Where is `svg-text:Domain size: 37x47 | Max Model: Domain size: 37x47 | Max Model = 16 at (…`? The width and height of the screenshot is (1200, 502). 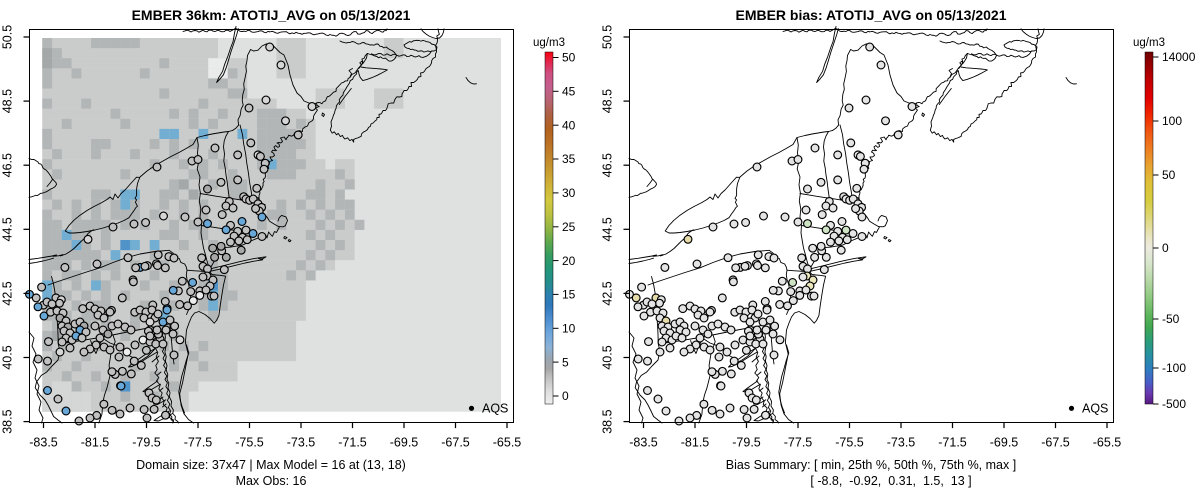
svg-text:Domain size: 37x47 | Max Model: Domain size: 37x47 | Max Model = 16 at (… is located at coordinates (271, 465).